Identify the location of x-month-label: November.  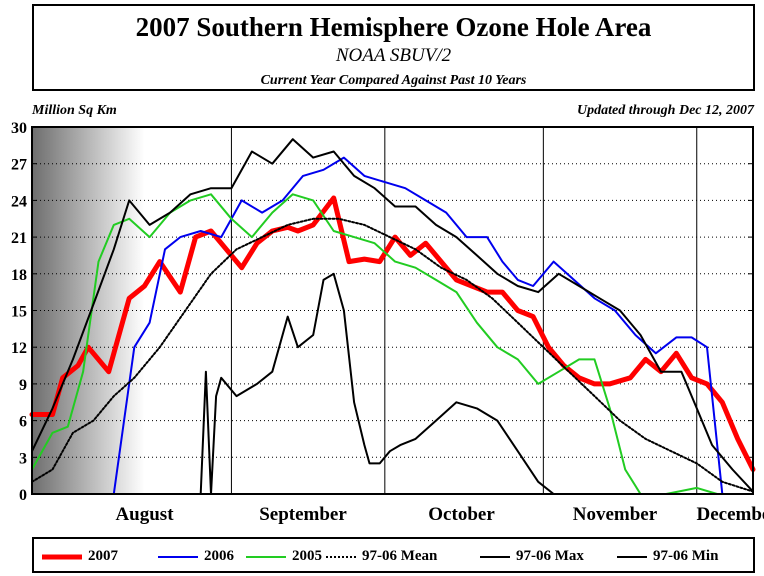
(615, 514).